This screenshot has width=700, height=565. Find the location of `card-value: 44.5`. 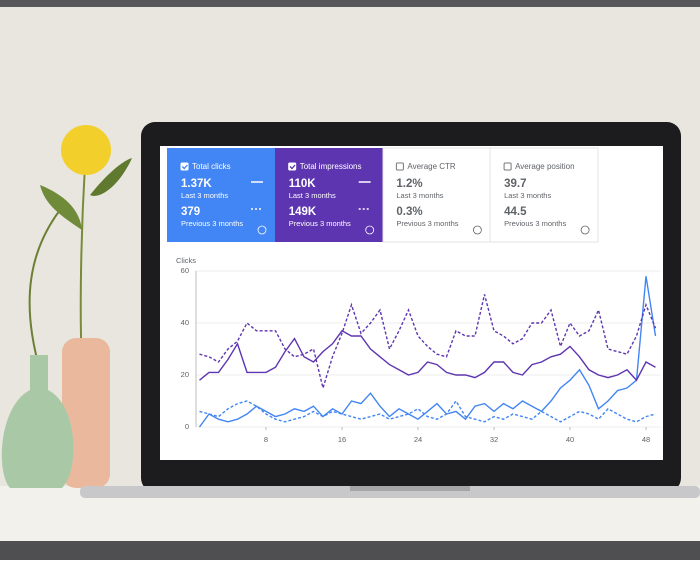

card-value: 44.5 is located at coordinates (515, 212).